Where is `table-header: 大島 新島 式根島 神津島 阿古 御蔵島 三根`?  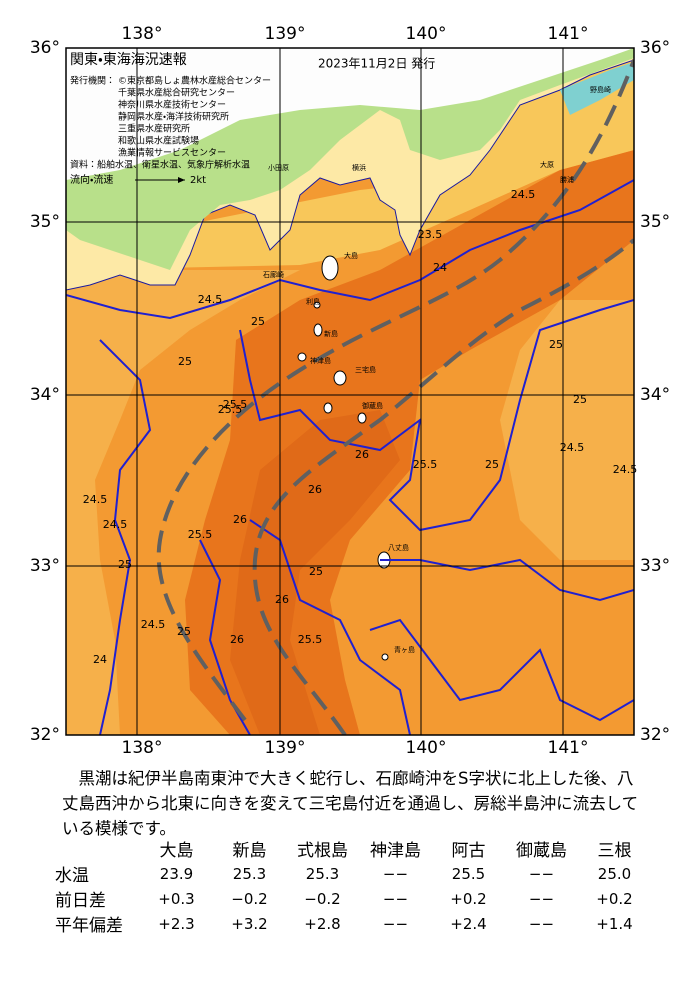
table-header: 大島 新島 式根島 神津島 阿古 御蔵島 三根 is located at coordinates (353, 848).